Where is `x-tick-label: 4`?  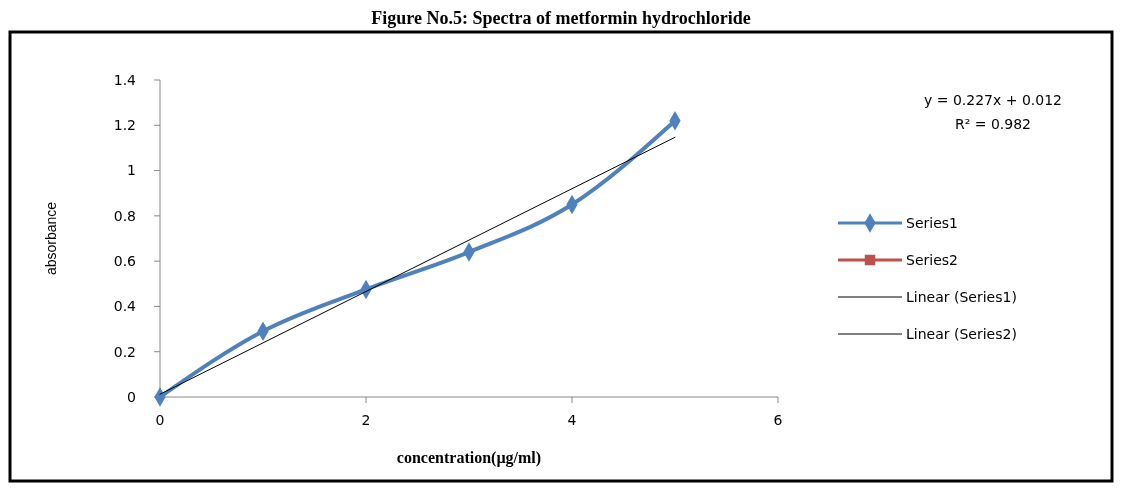
x-tick-label: 4 is located at coordinates (572, 420).